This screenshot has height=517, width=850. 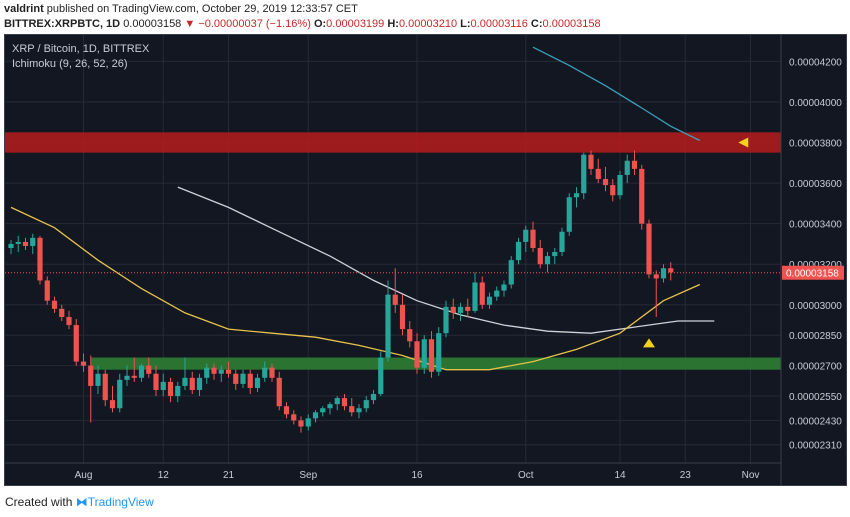 What do you see at coordinates (81, 49) in the screenshot?
I see `chart-legend-title: XRP / Bitcoin, 1D, BITTREX` at bounding box center [81, 49].